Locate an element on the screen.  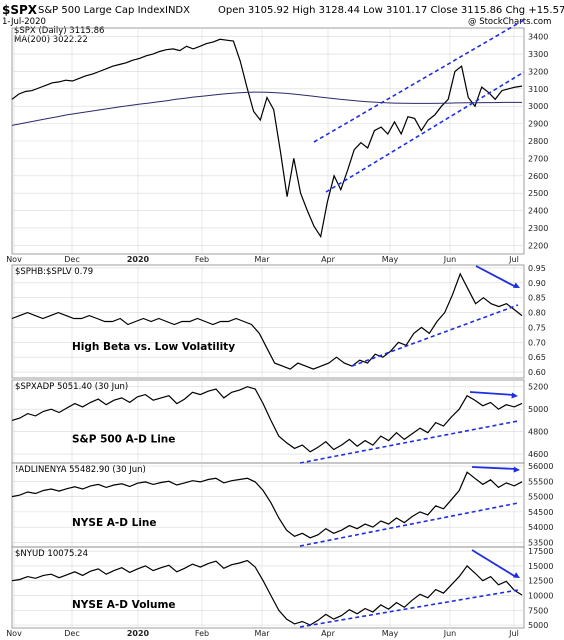
ma200-line is located at coordinates (266, 108).